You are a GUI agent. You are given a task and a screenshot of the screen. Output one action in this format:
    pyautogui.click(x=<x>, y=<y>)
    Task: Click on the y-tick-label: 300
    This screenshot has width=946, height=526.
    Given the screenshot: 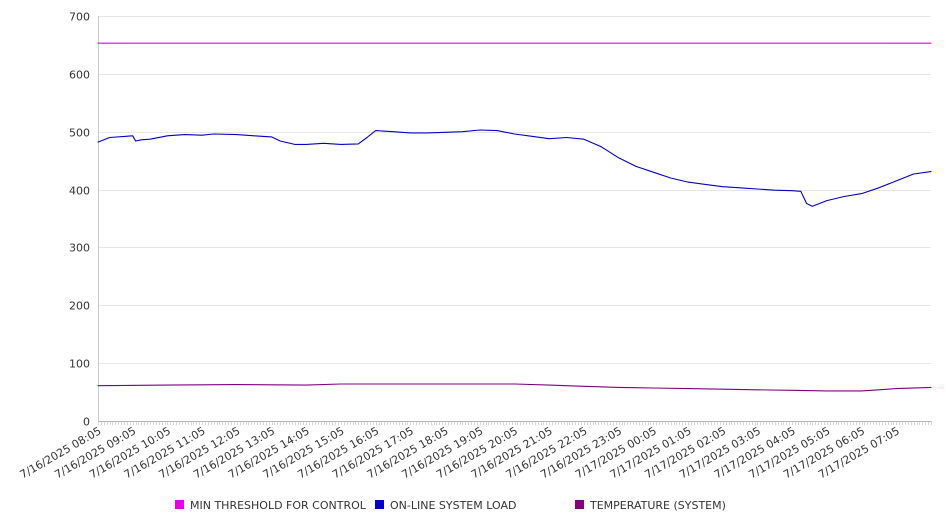 What is the action you would take?
    pyautogui.click(x=79, y=248)
    